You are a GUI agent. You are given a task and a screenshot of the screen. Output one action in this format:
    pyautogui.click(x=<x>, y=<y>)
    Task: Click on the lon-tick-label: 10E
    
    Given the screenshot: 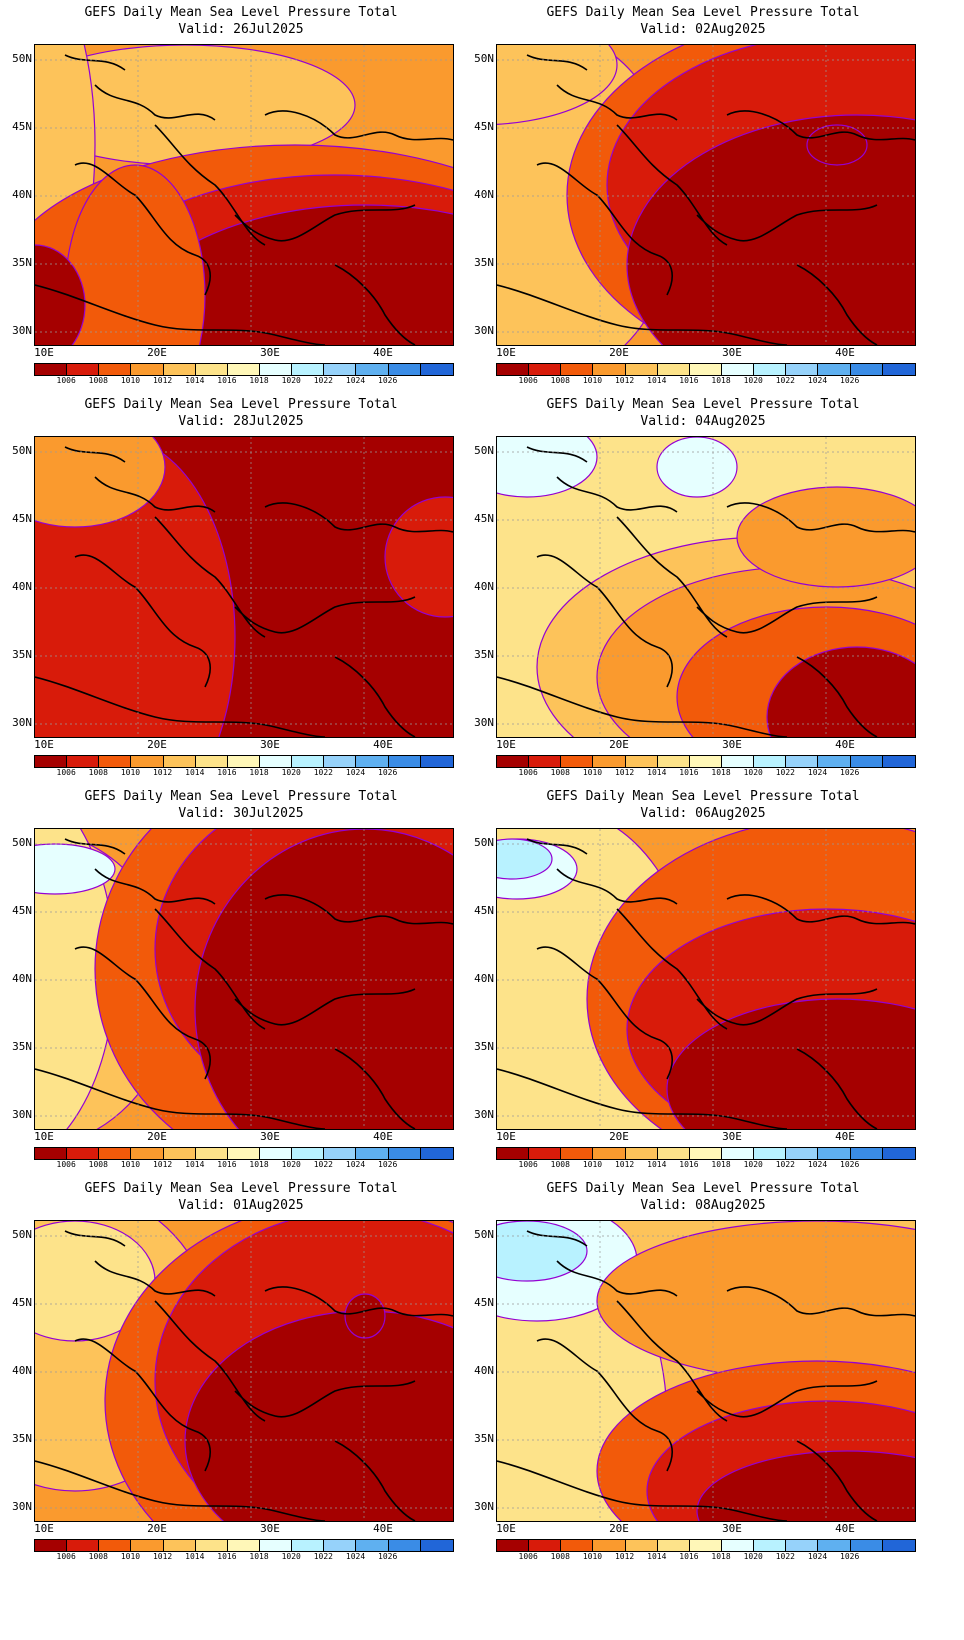 What is the action you would take?
    pyautogui.click(x=44, y=744)
    